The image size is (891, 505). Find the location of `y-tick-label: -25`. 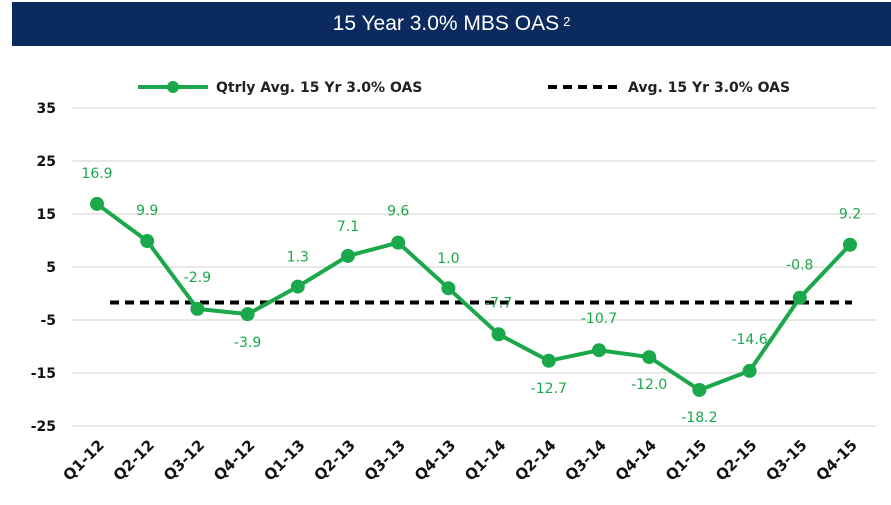

y-tick-label: -25 is located at coordinates (43, 427).